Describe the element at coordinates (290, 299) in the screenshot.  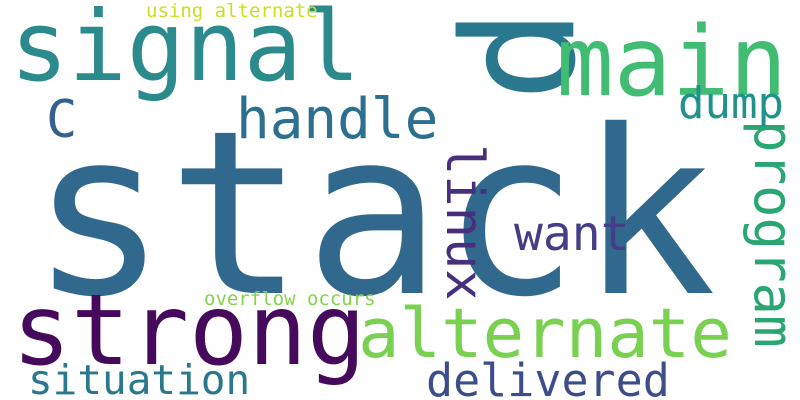
I see `word-overflow-occurs: overflow occurs` at that location.